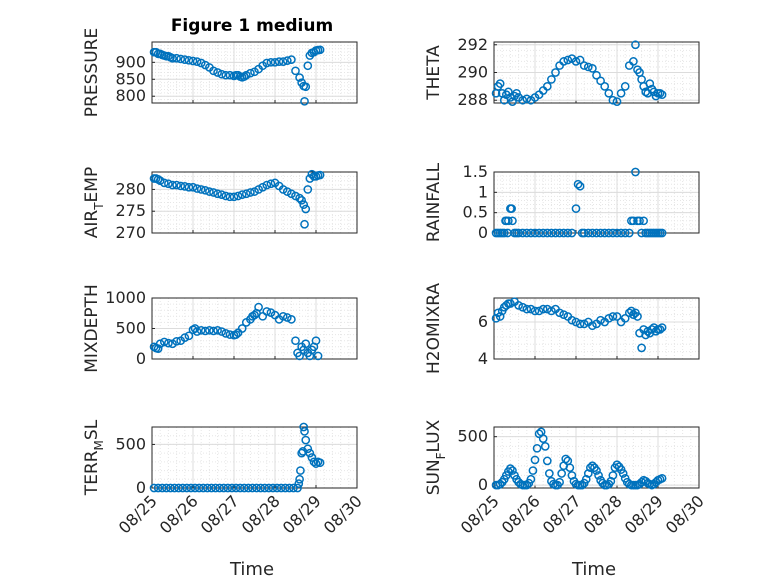 Image resolution: width=778 pixels, height=583 pixels. I want to click on plot-area, so click(596, 202).